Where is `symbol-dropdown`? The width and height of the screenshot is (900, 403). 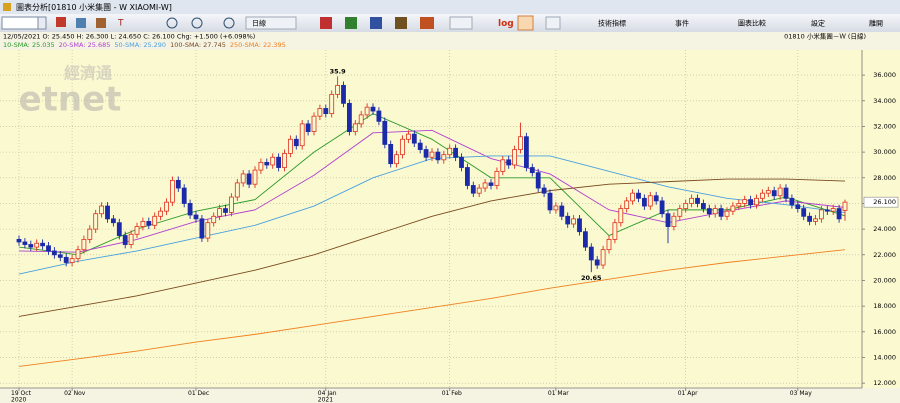
symbol-dropdown is located at coordinates (42, 23).